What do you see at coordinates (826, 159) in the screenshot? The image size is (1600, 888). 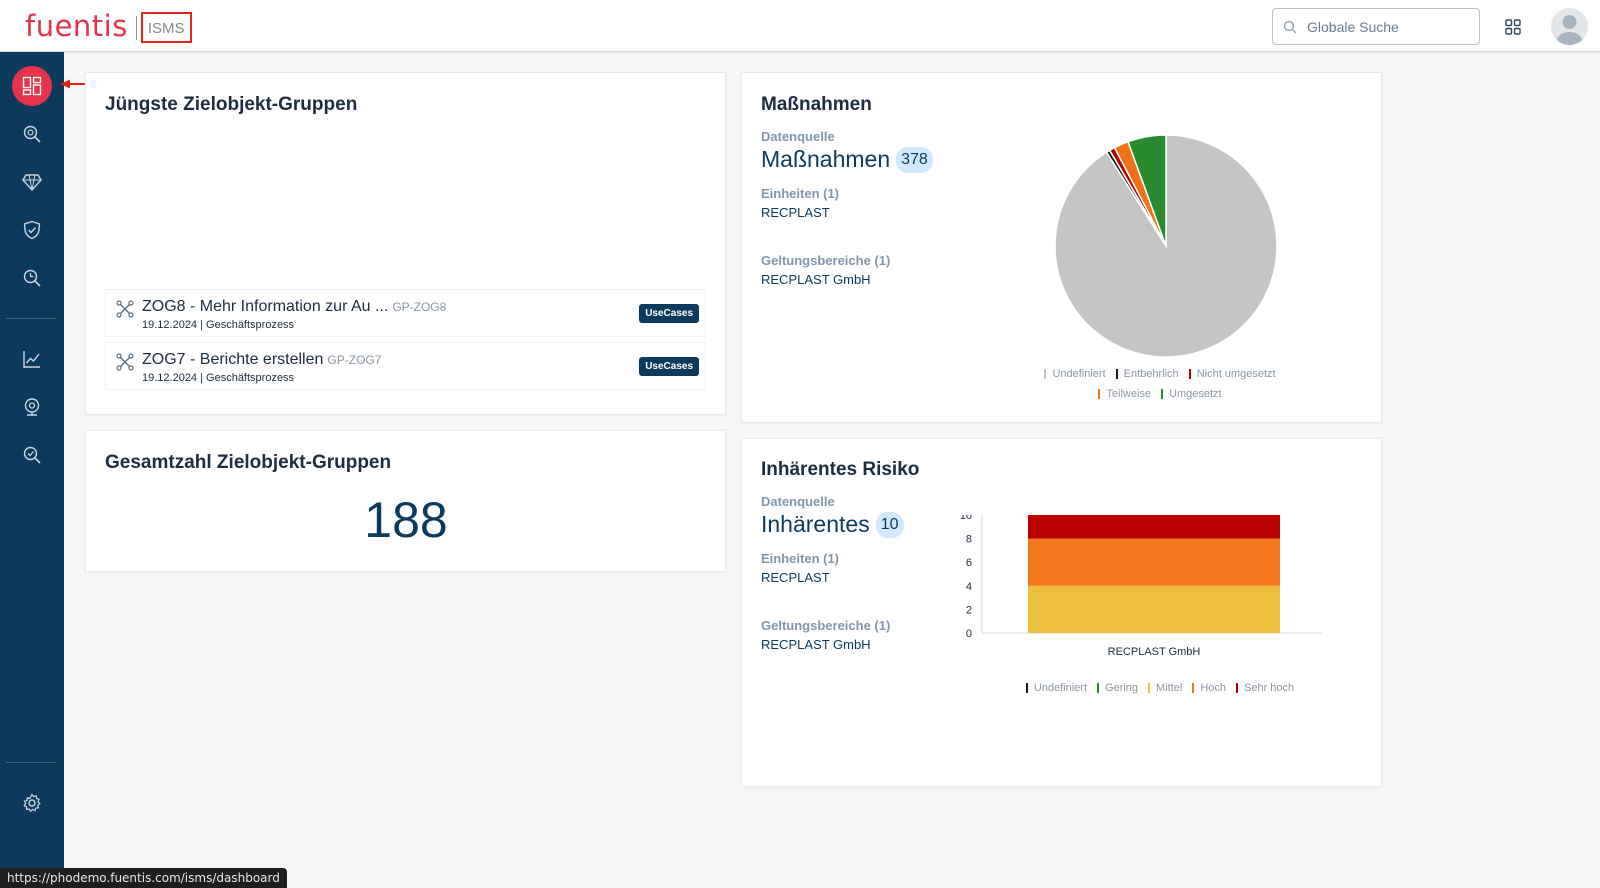 I see `measures-datasource-value: Maßnahmen` at bounding box center [826, 159].